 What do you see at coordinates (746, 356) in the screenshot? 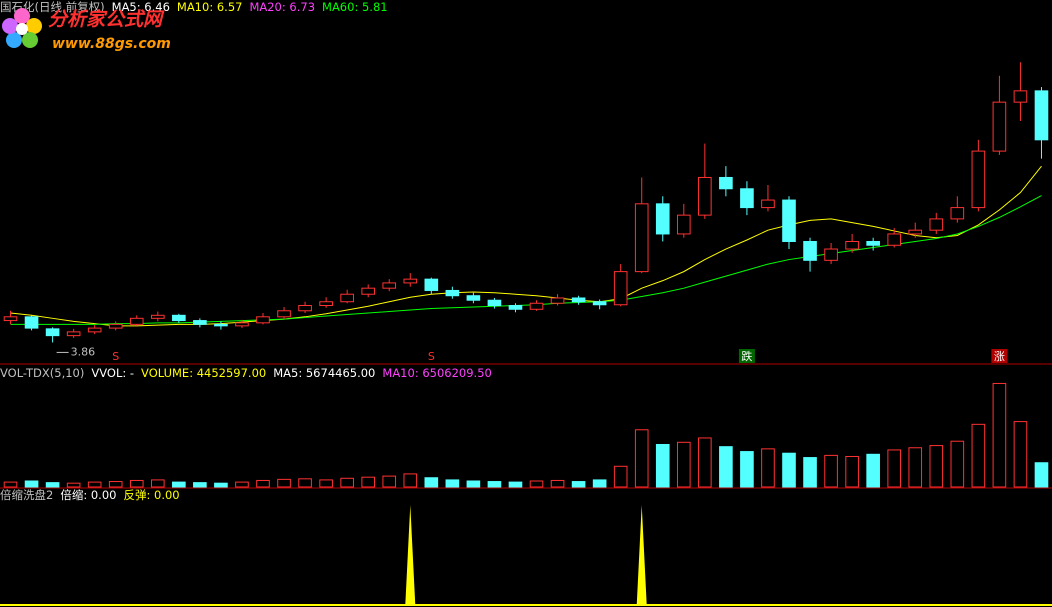
I see `signal-label: 跌` at bounding box center [746, 356].